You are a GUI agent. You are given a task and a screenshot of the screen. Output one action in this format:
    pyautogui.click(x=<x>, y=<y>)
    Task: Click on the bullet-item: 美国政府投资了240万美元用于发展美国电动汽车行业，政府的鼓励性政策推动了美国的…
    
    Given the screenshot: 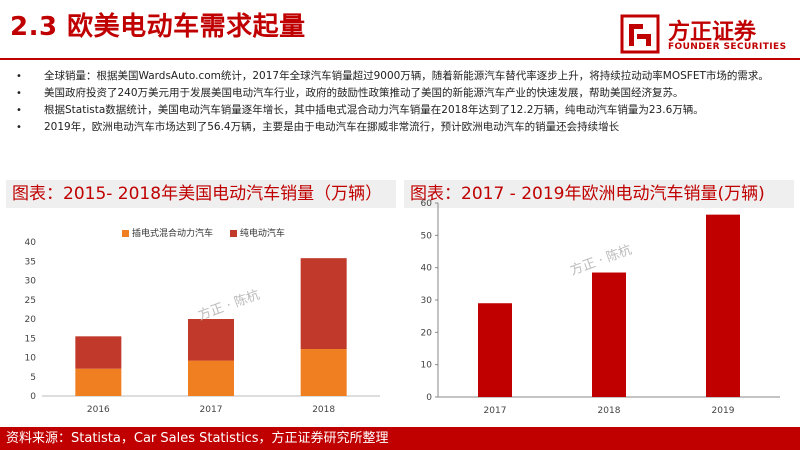 What is the action you would take?
    pyautogui.click(x=399, y=93)
    